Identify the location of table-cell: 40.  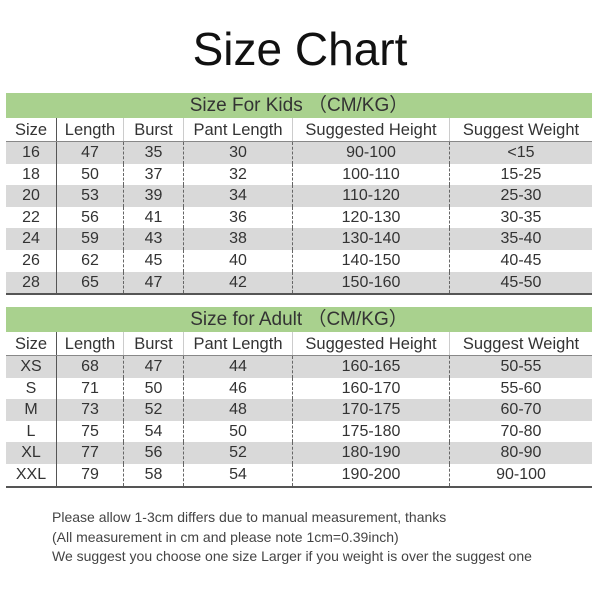
(237, 260).